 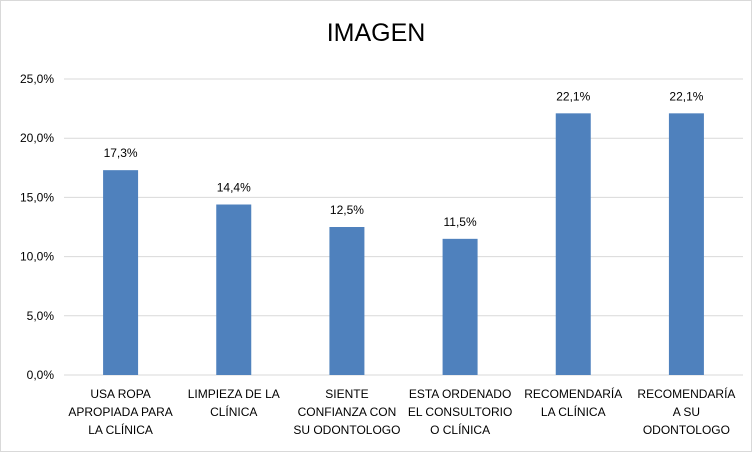 I want to click on data-label: 17,3%, so click(x=121, y=153).